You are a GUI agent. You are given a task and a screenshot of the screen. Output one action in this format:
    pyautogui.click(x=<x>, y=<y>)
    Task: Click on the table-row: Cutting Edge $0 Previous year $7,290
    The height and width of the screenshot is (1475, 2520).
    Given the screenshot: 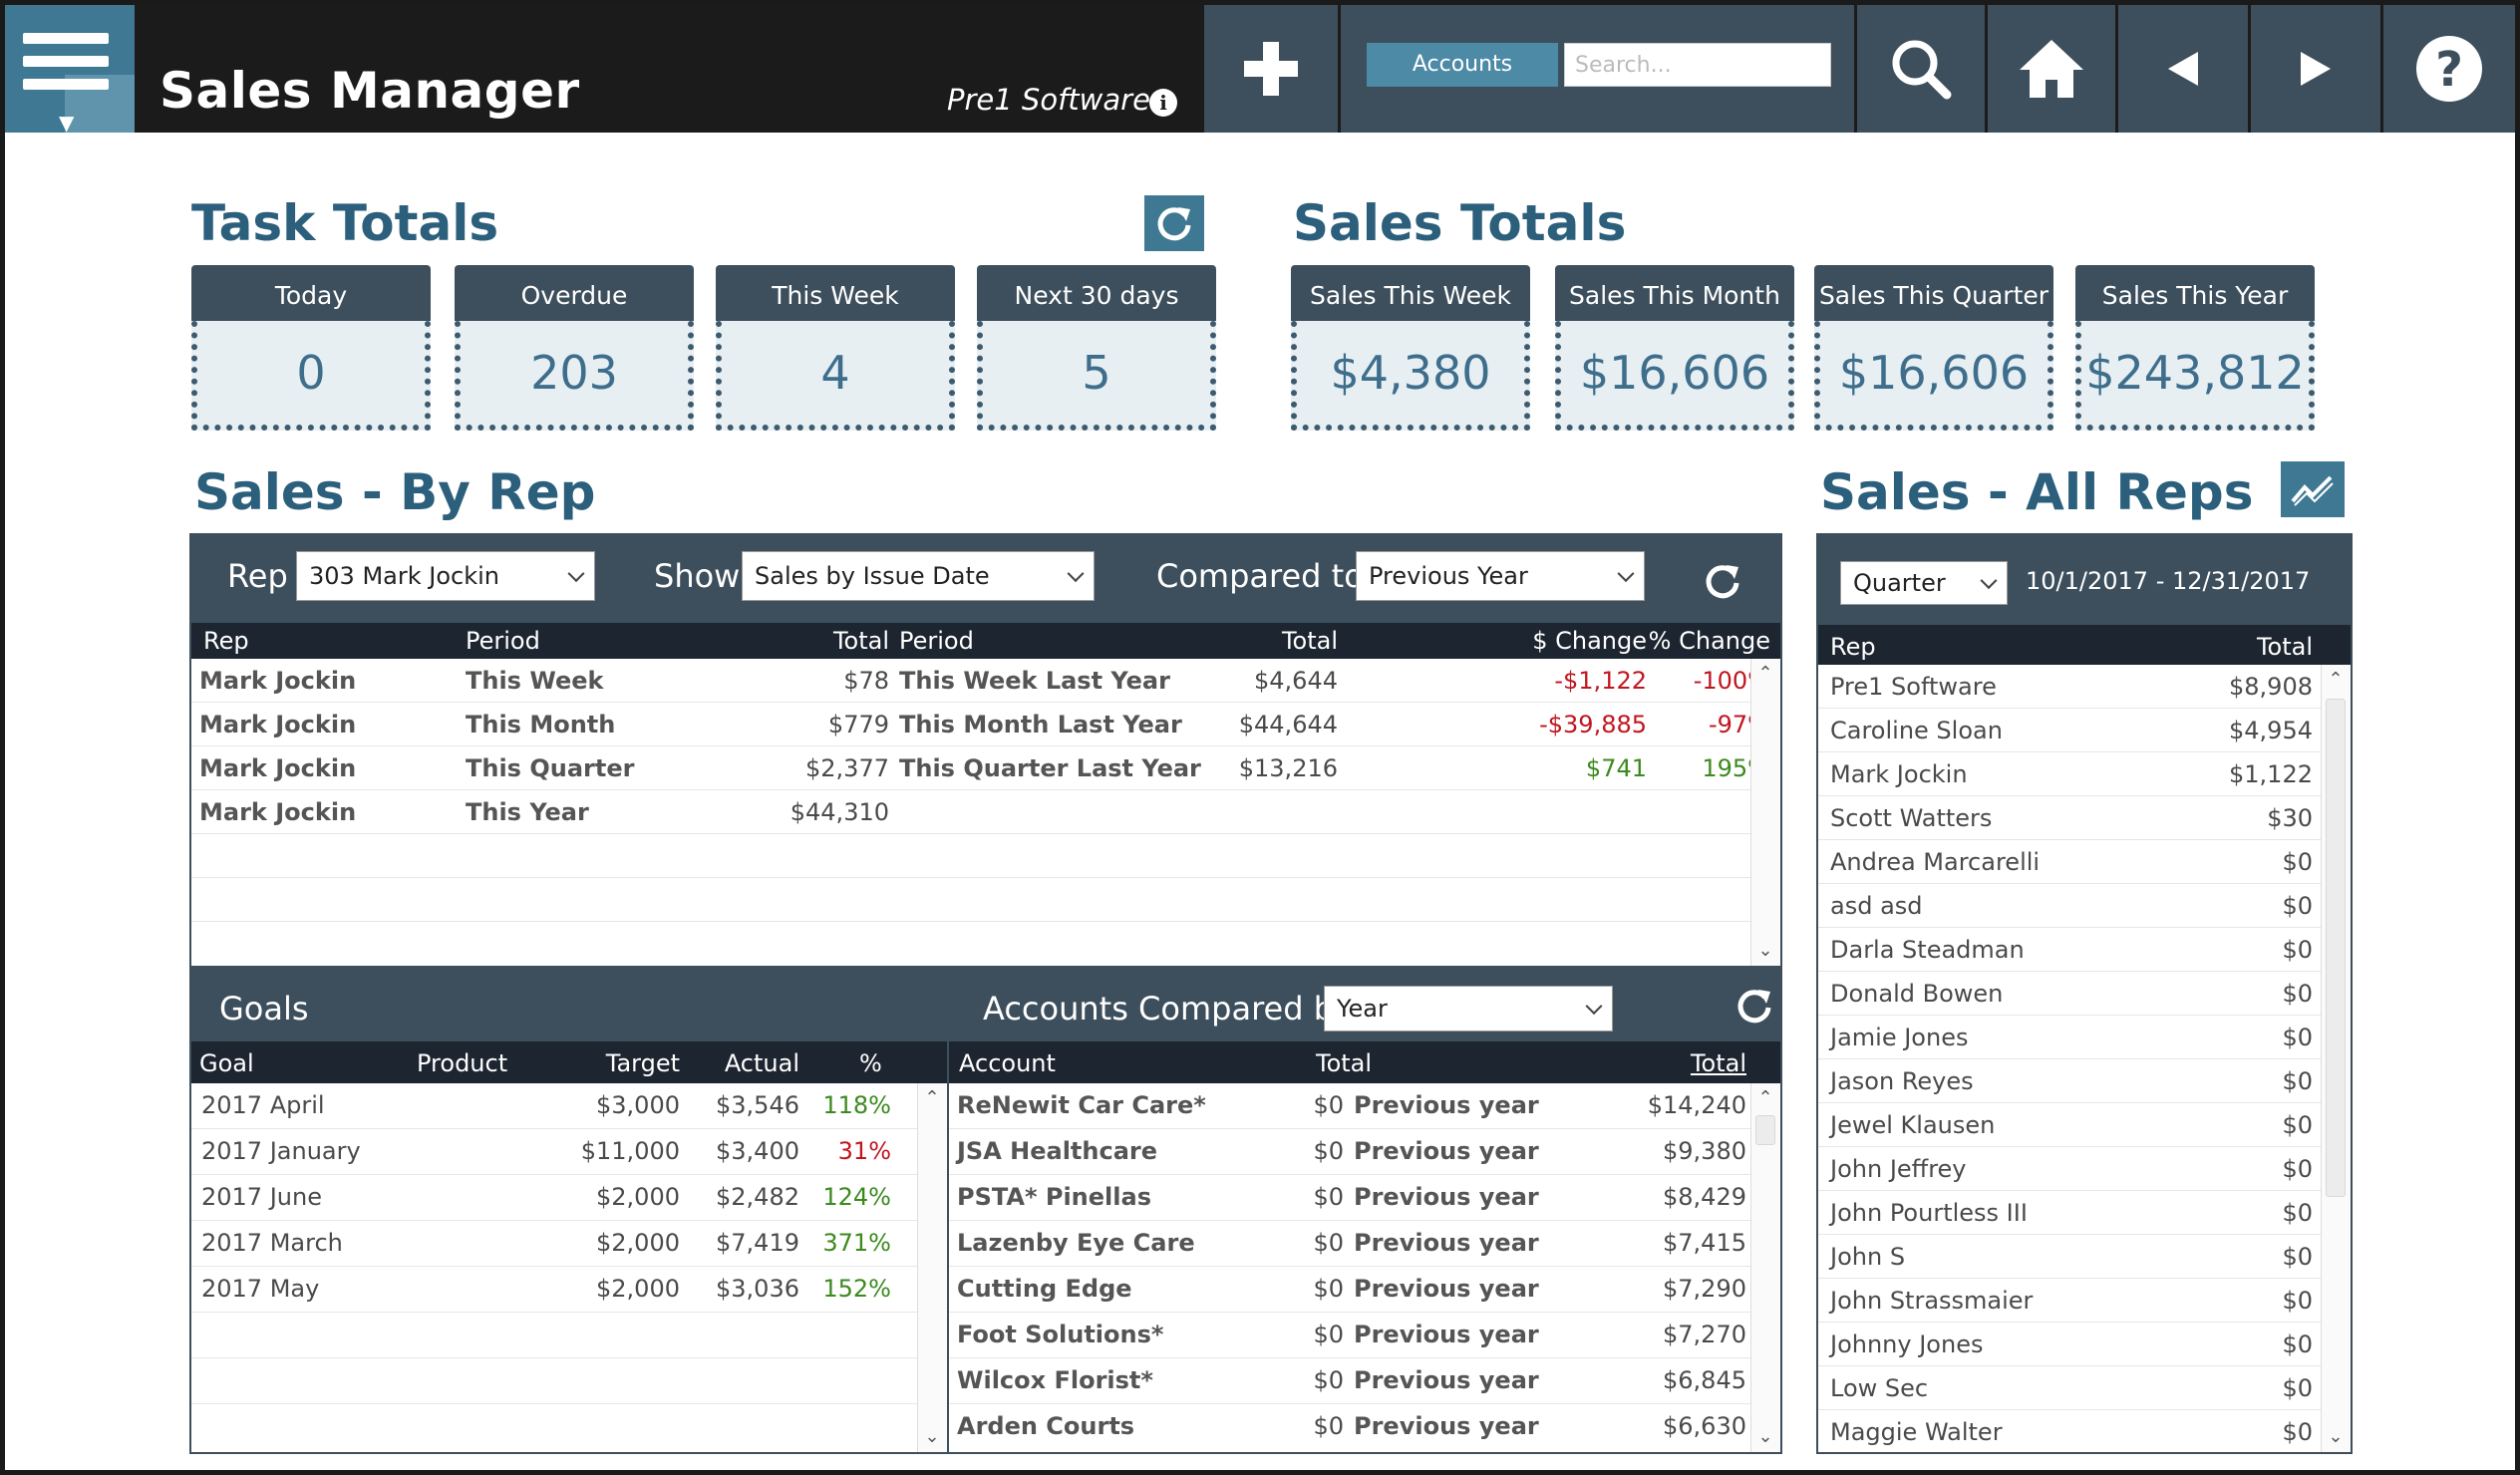 What is the action you would take?
    pyautogui.click(x=1364, y=1290)
    